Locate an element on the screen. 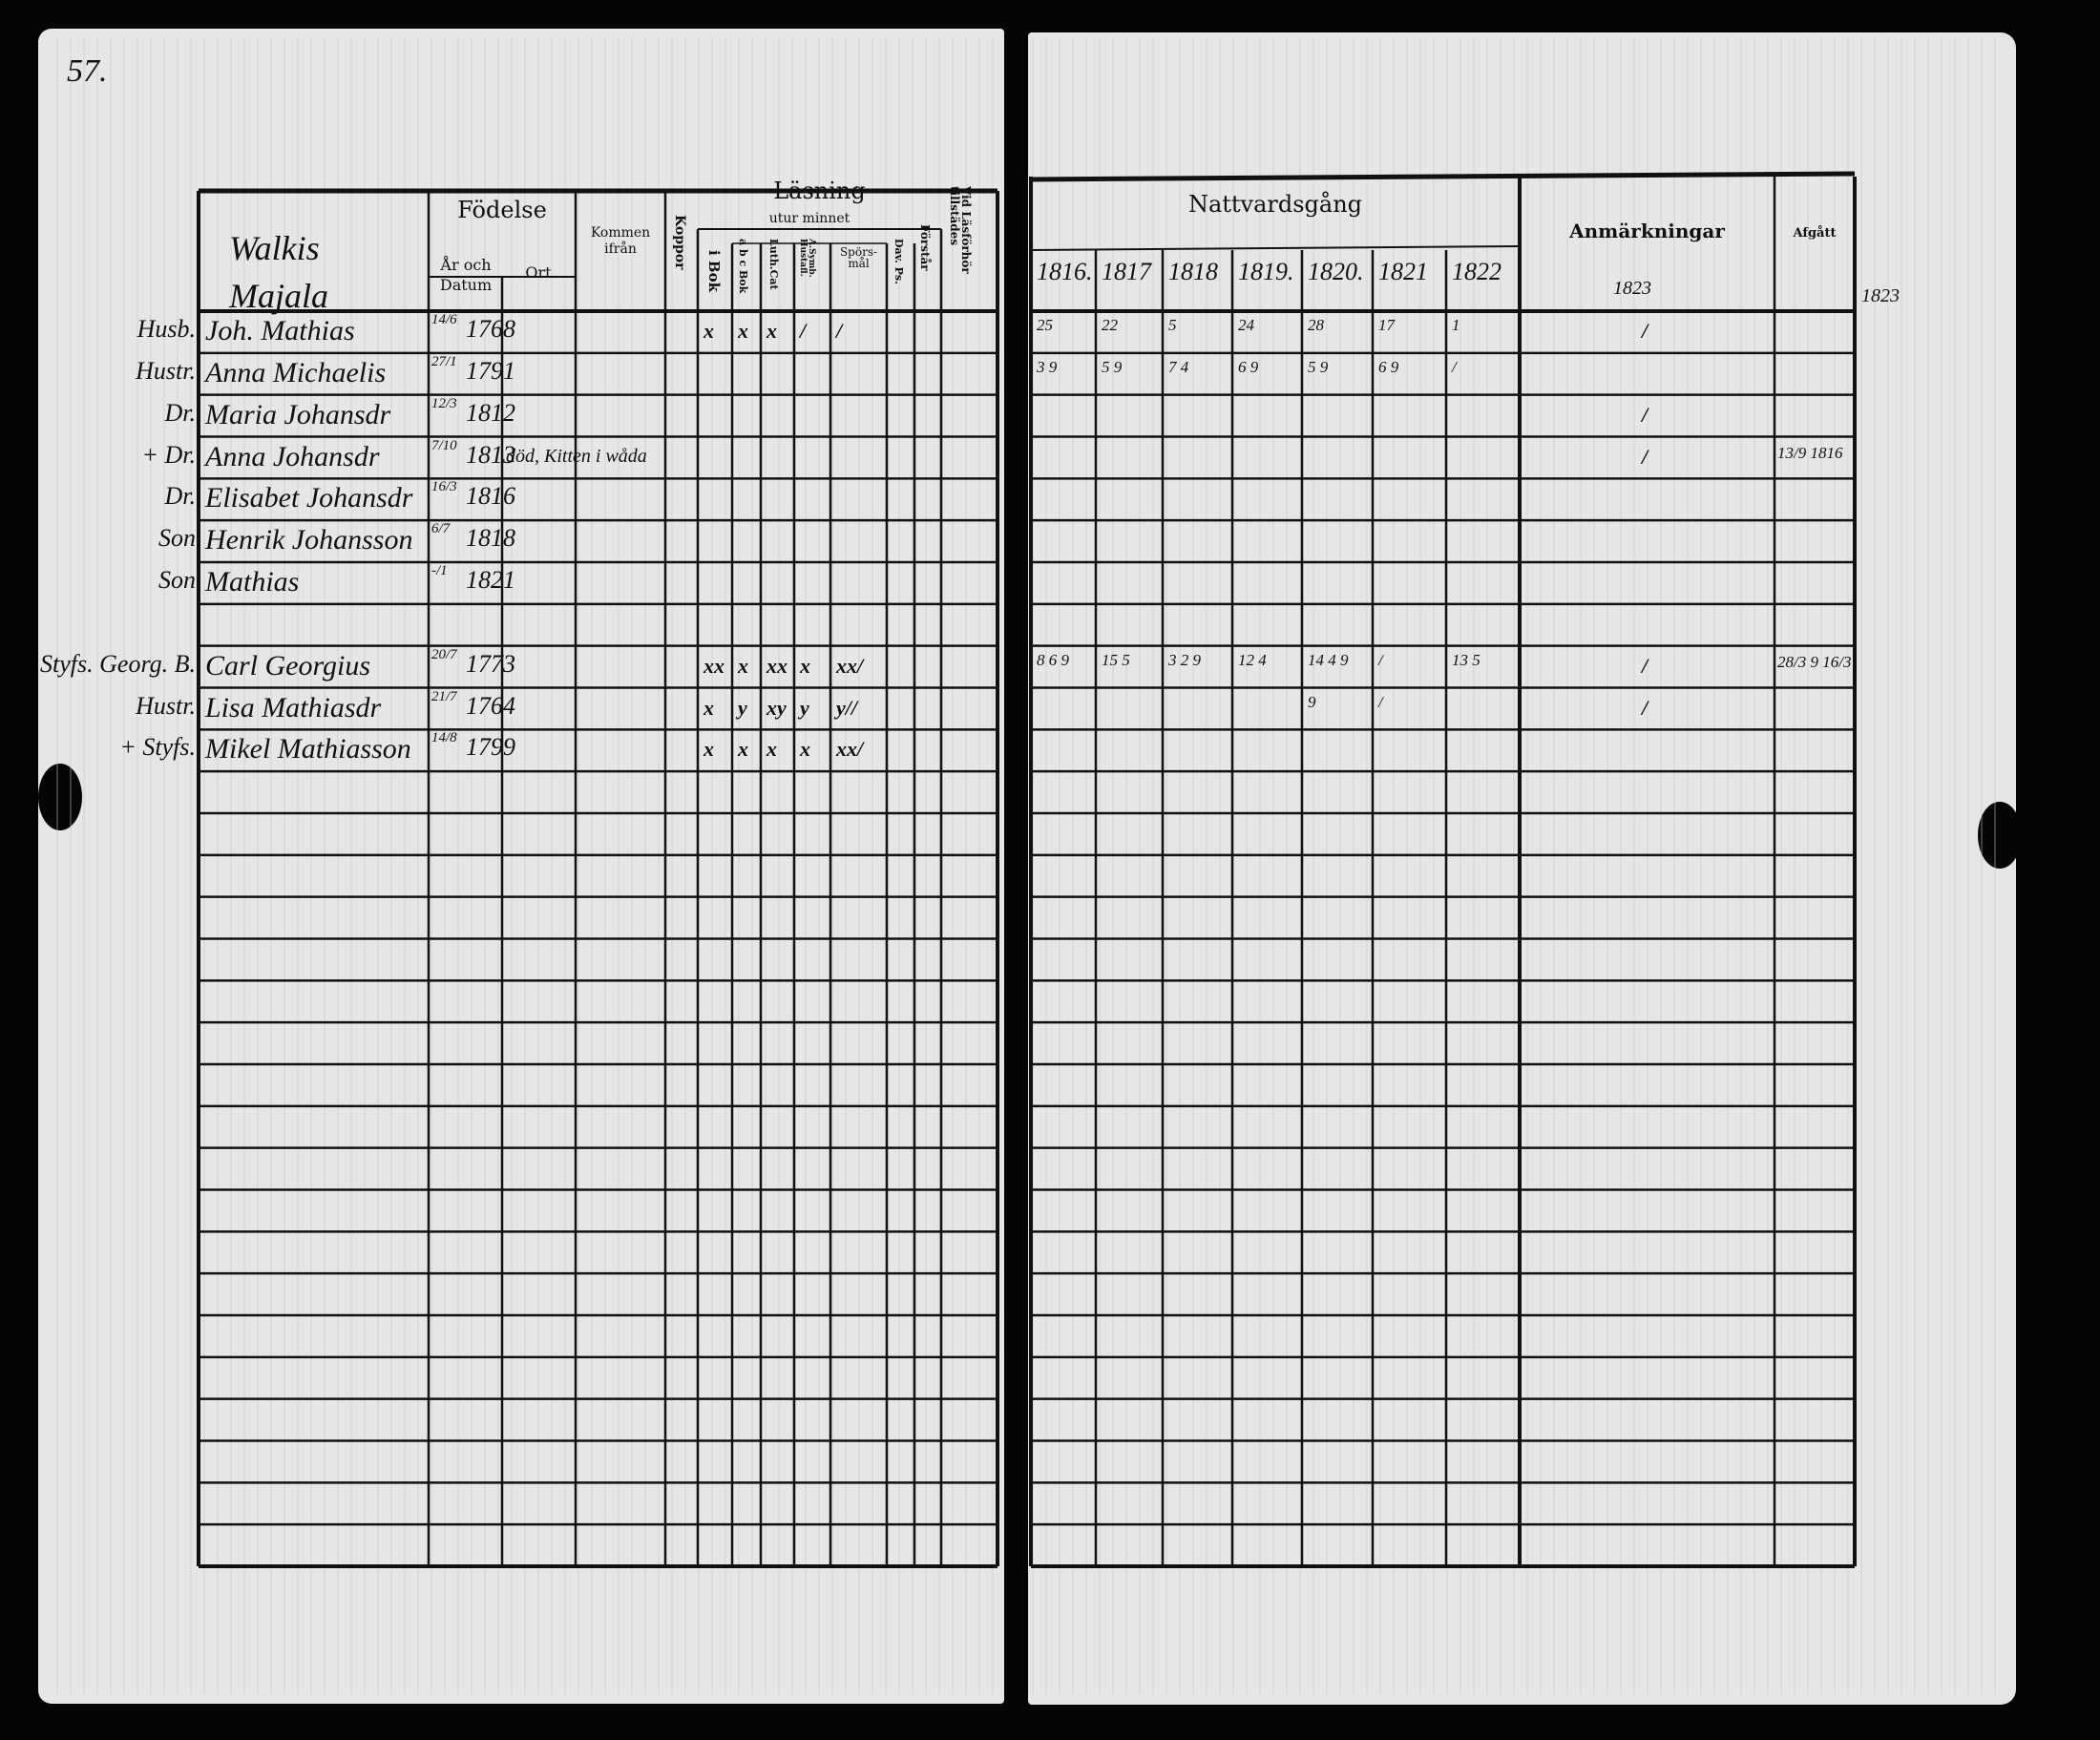 This screenshot has width=2100, height=1740. communion-entry: 6 9 is located at coordinates (1389, 366).